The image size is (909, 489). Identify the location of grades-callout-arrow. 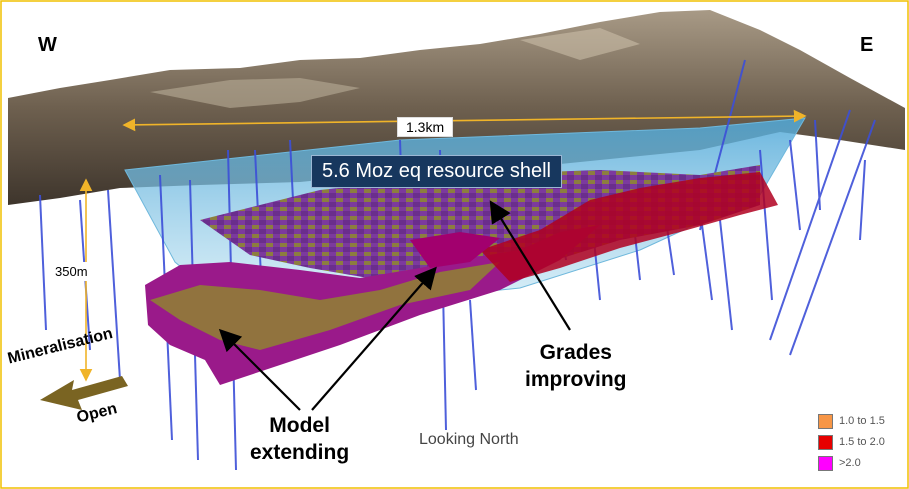
(530, 265).